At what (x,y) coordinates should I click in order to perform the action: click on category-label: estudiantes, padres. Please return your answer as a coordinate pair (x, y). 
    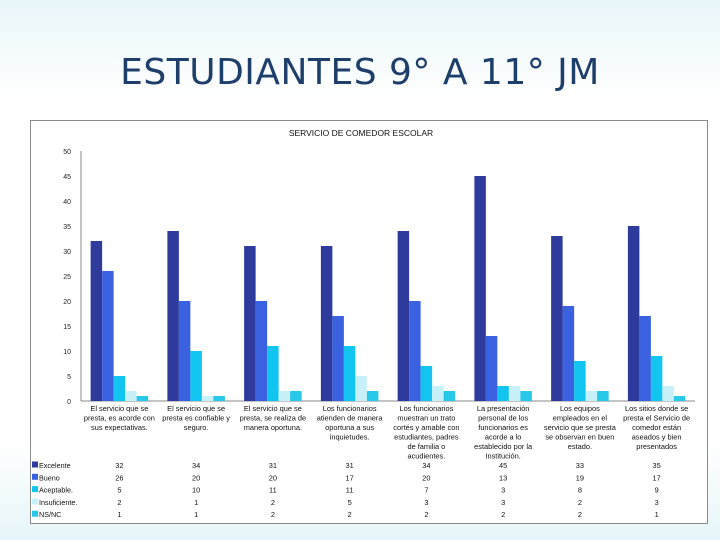
    Looking at the image, I should click on (426, 437).